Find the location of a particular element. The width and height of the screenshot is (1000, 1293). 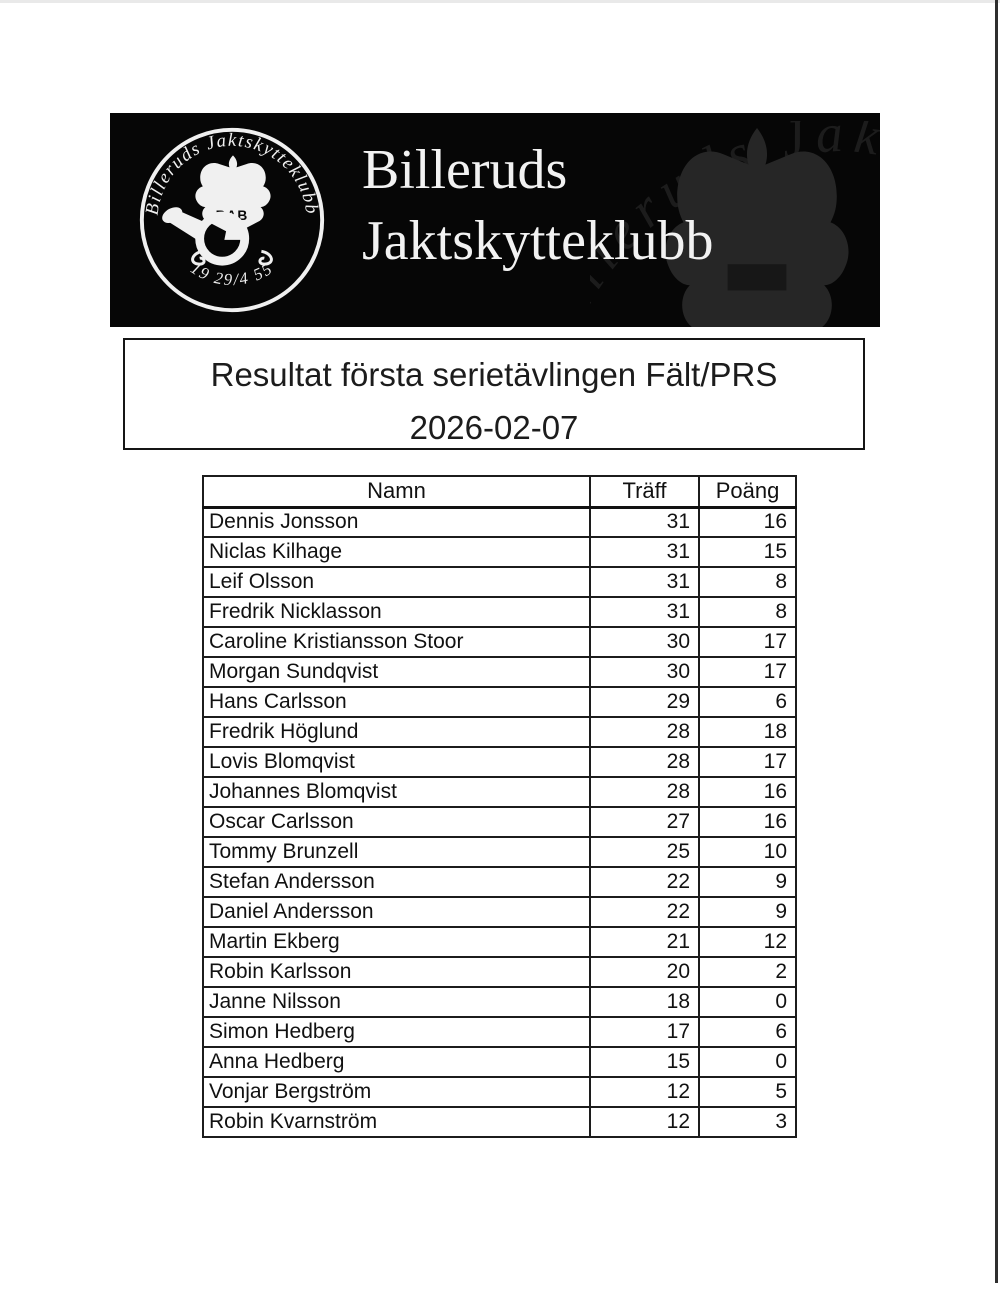

cell-traff: 17 is located at coordinates (644, 1032).